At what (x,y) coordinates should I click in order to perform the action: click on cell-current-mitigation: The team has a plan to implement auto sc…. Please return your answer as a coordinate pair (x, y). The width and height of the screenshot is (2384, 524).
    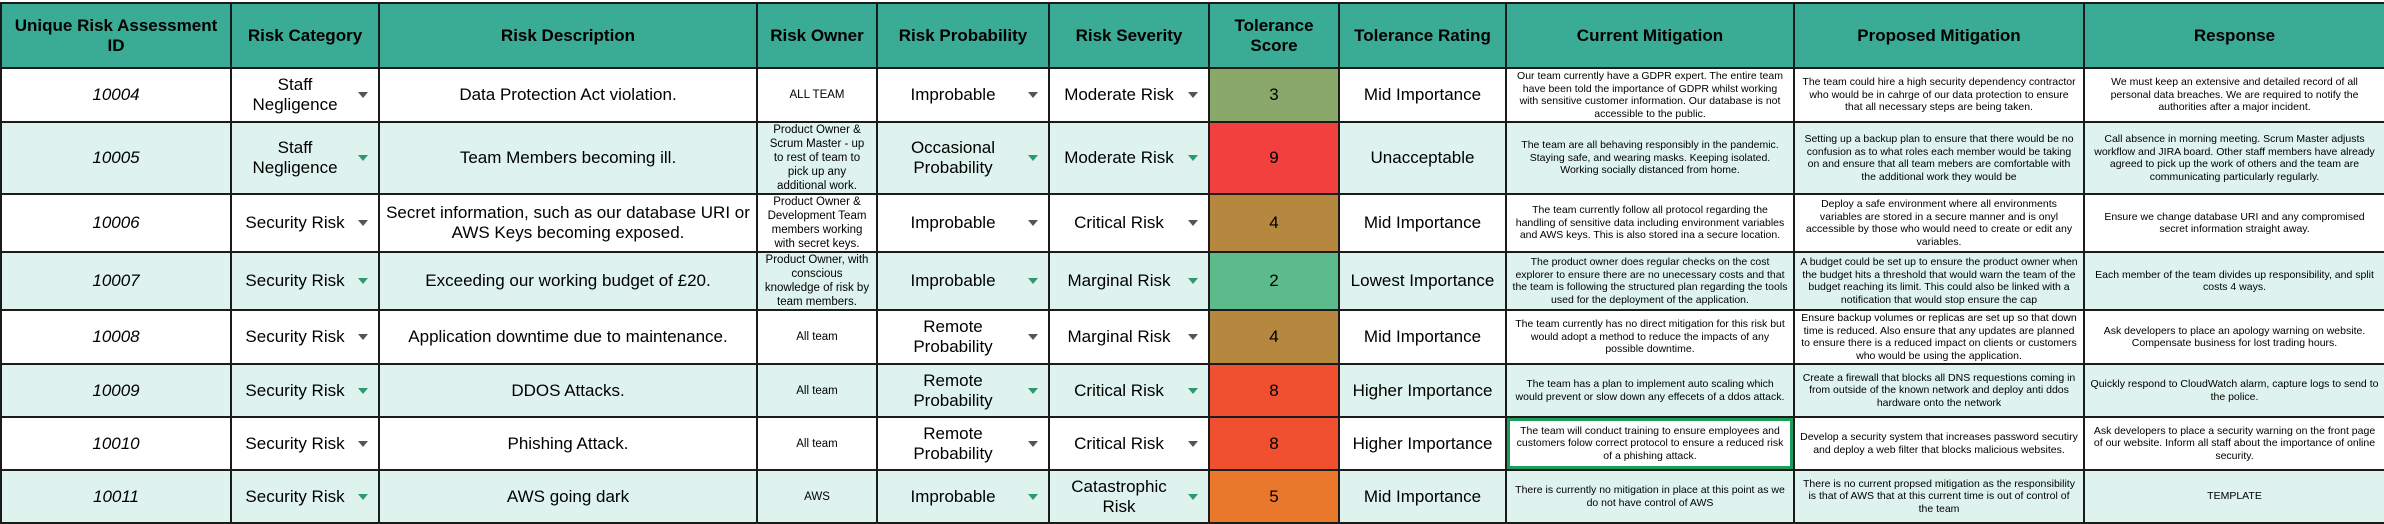
    Looking at the image, I should click on (1650, 390).